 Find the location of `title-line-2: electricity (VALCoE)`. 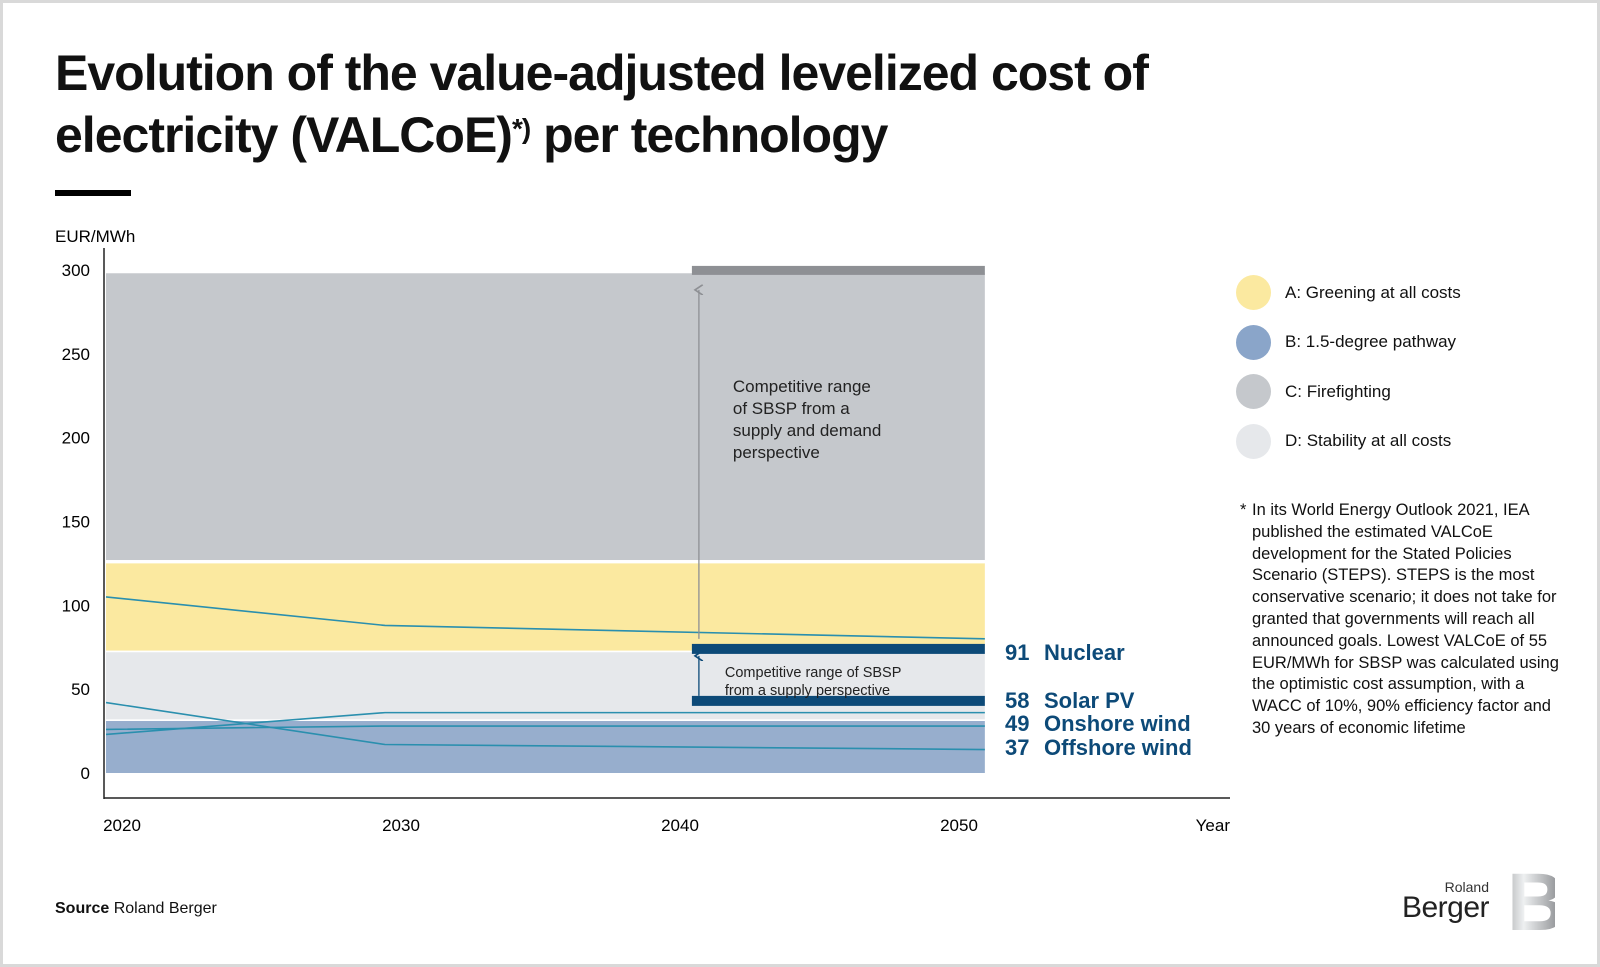

title-line-2: electricity (VALCoE) is located at coordinates (284, 135).